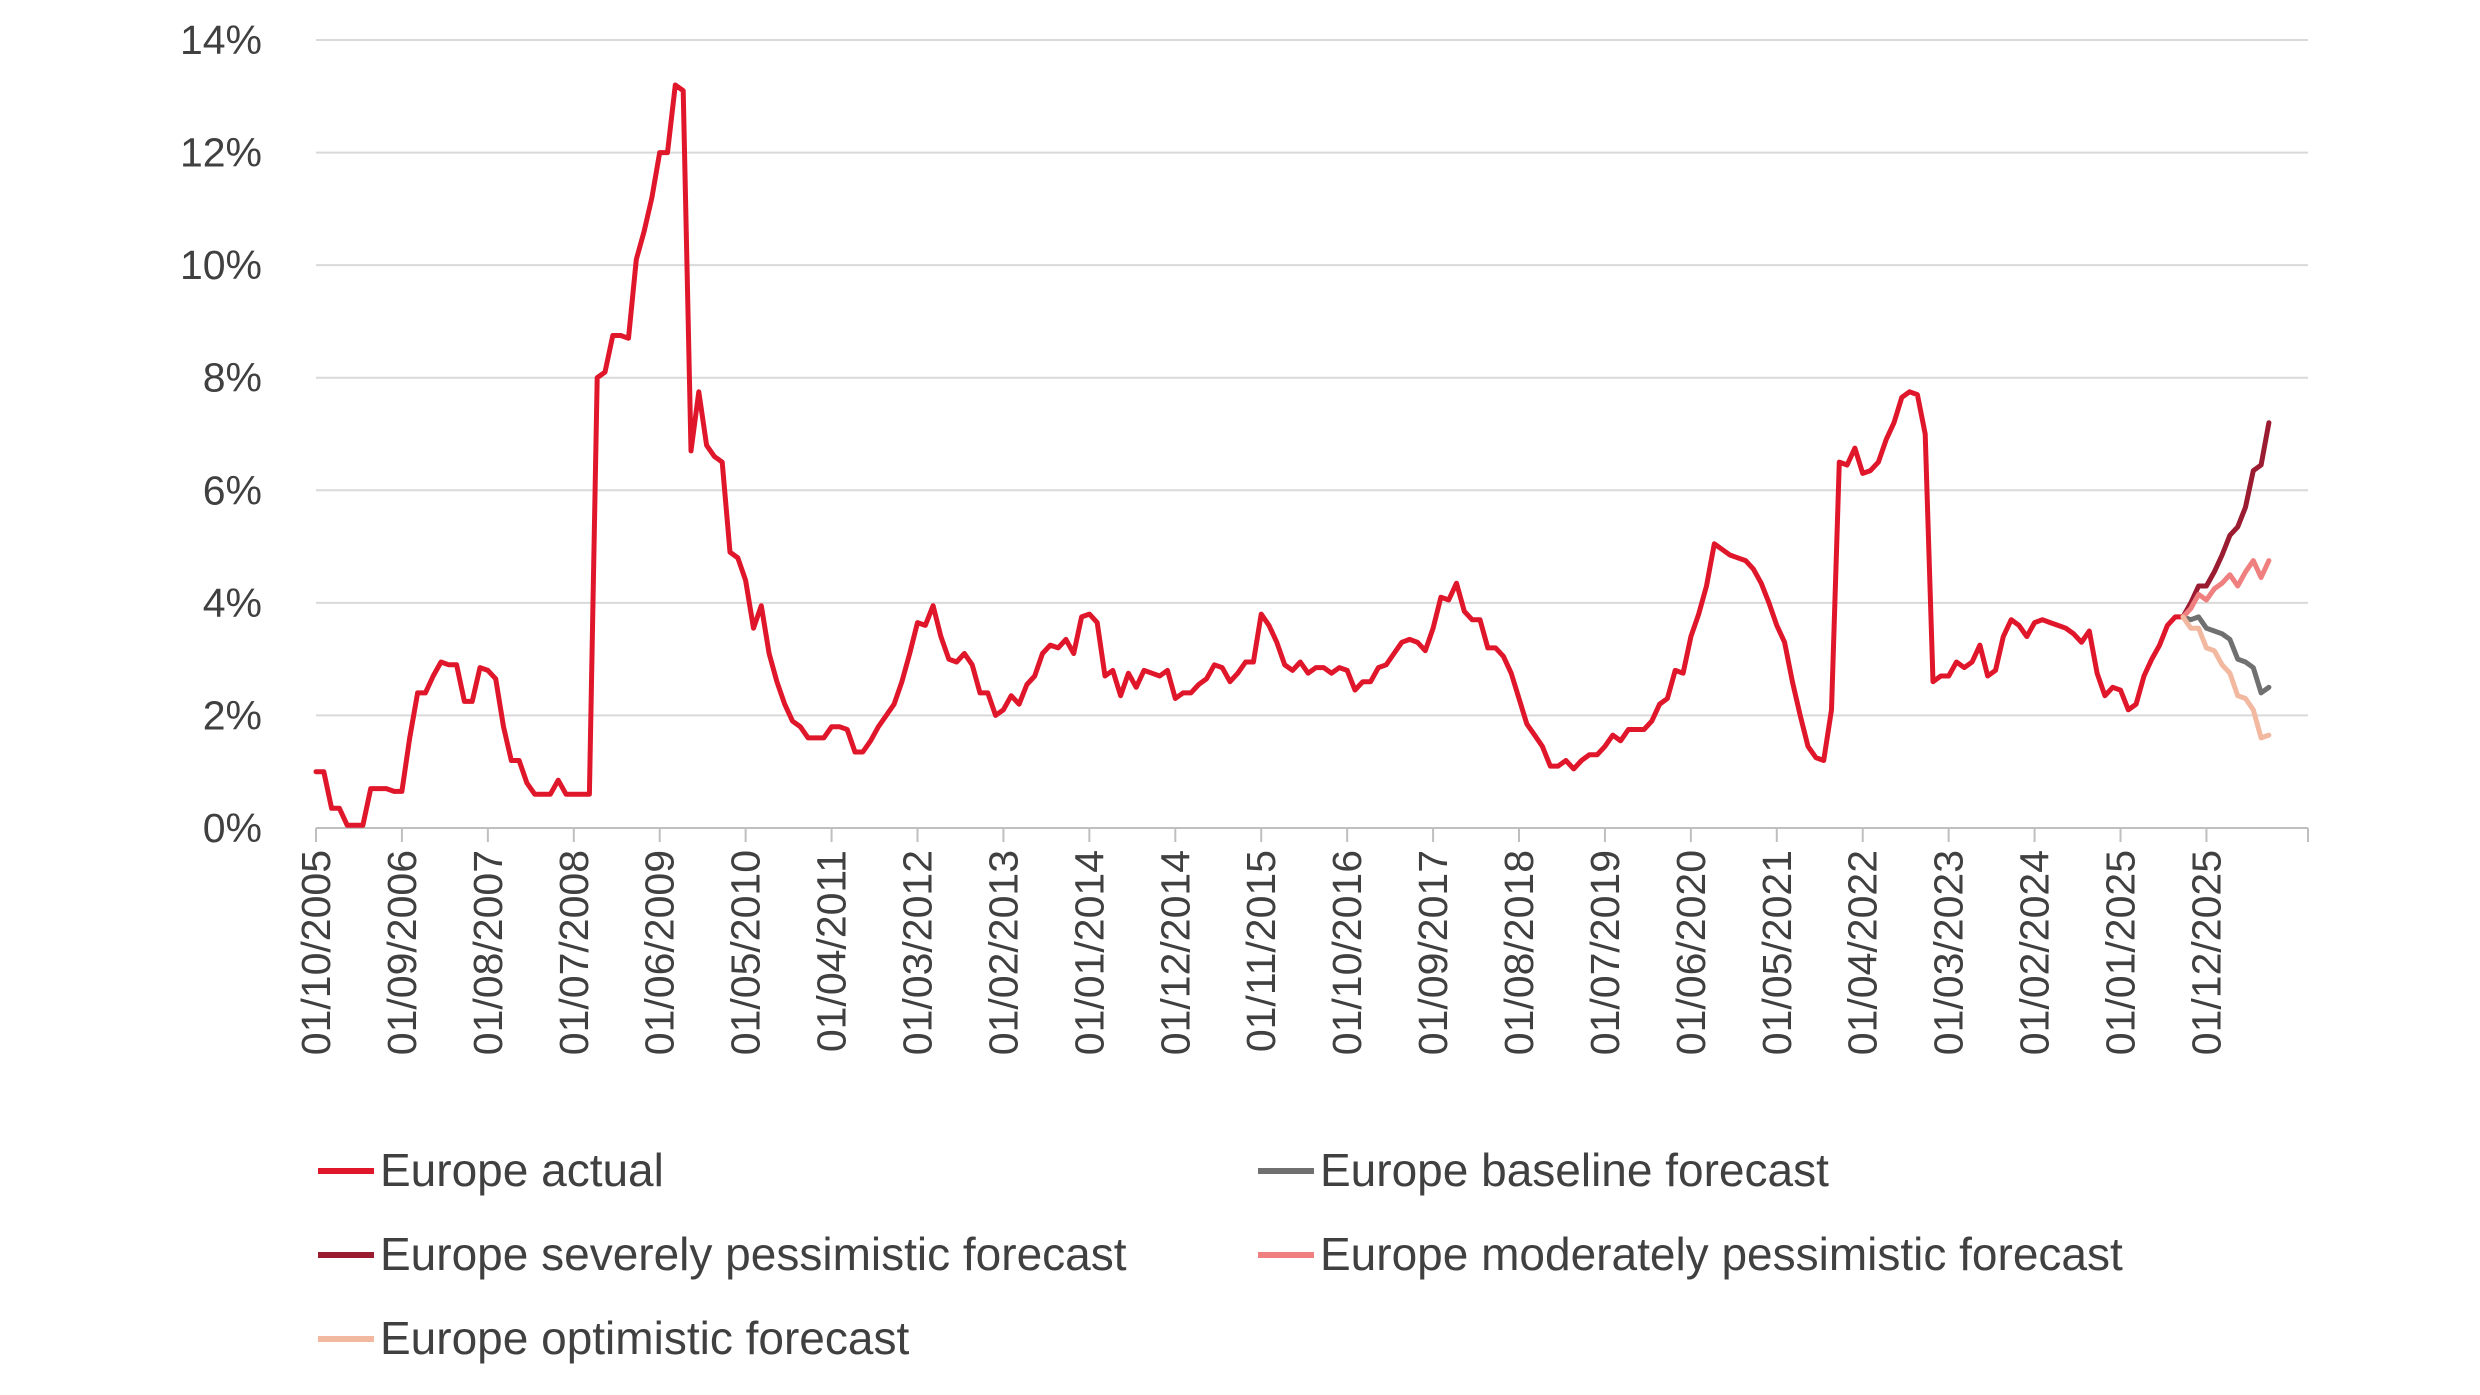  What do you see at coordinates (232, 378) in the screenshot?
I see `y-tick-label: 8%` at bounding box center [232, 378].